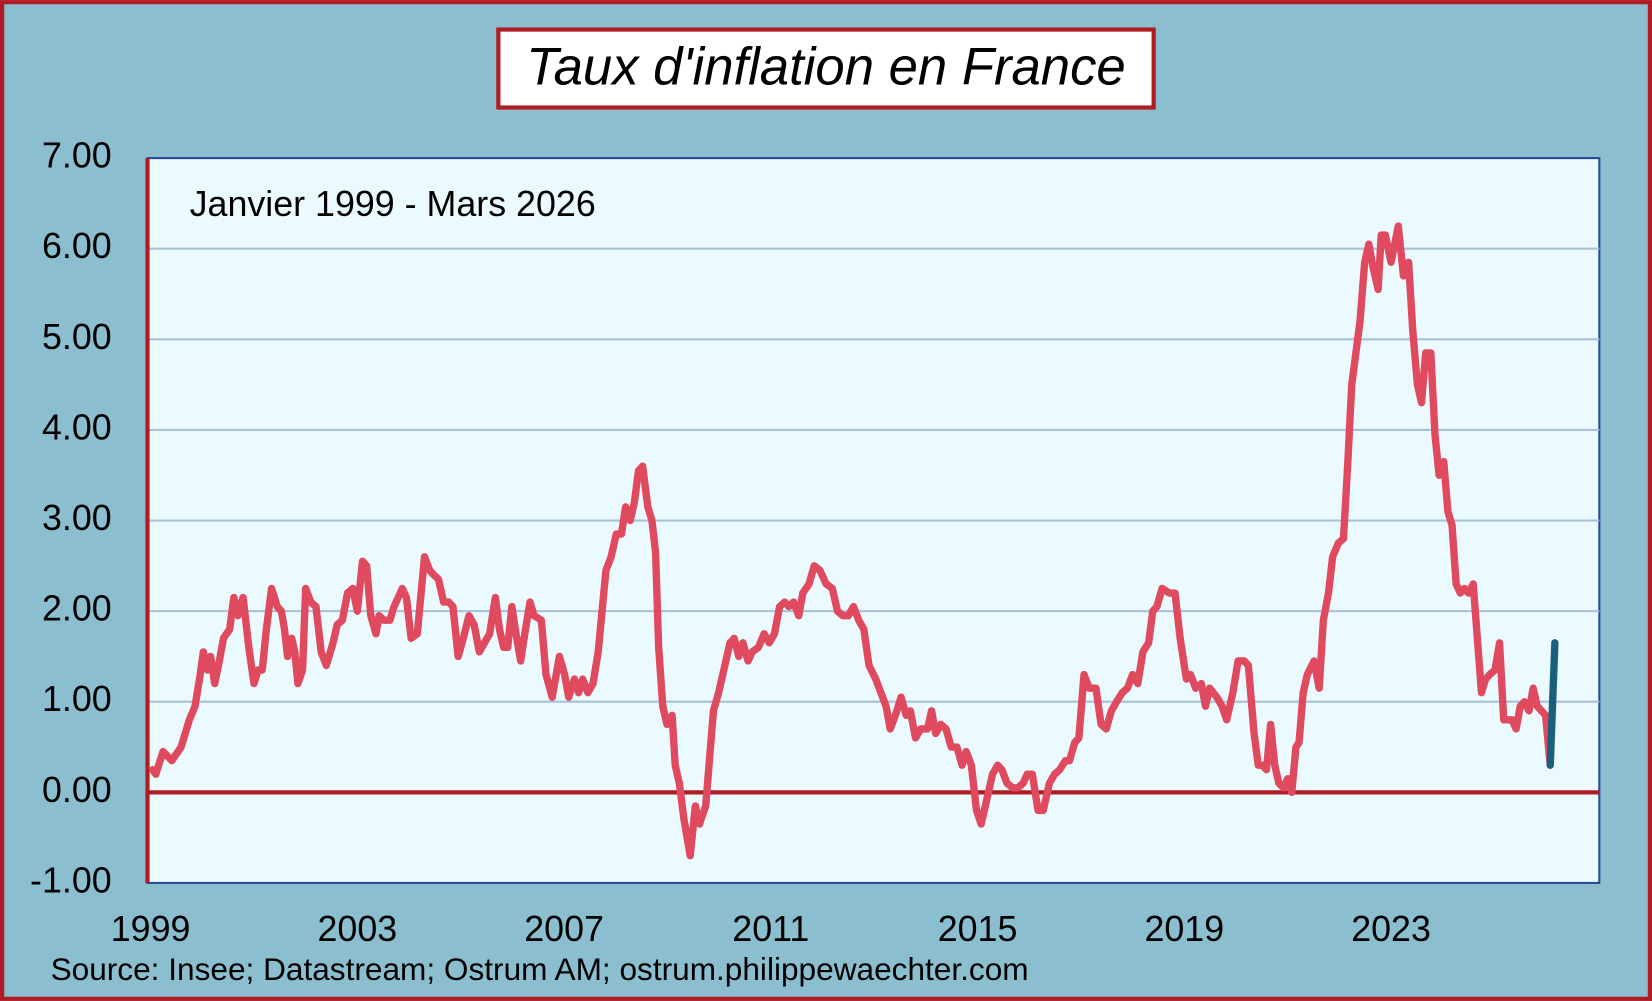  What do you see at coordinates (77, 156) in the screenshot?
I see `y-tick-label: 7.00` at bounding box center [77, 156].